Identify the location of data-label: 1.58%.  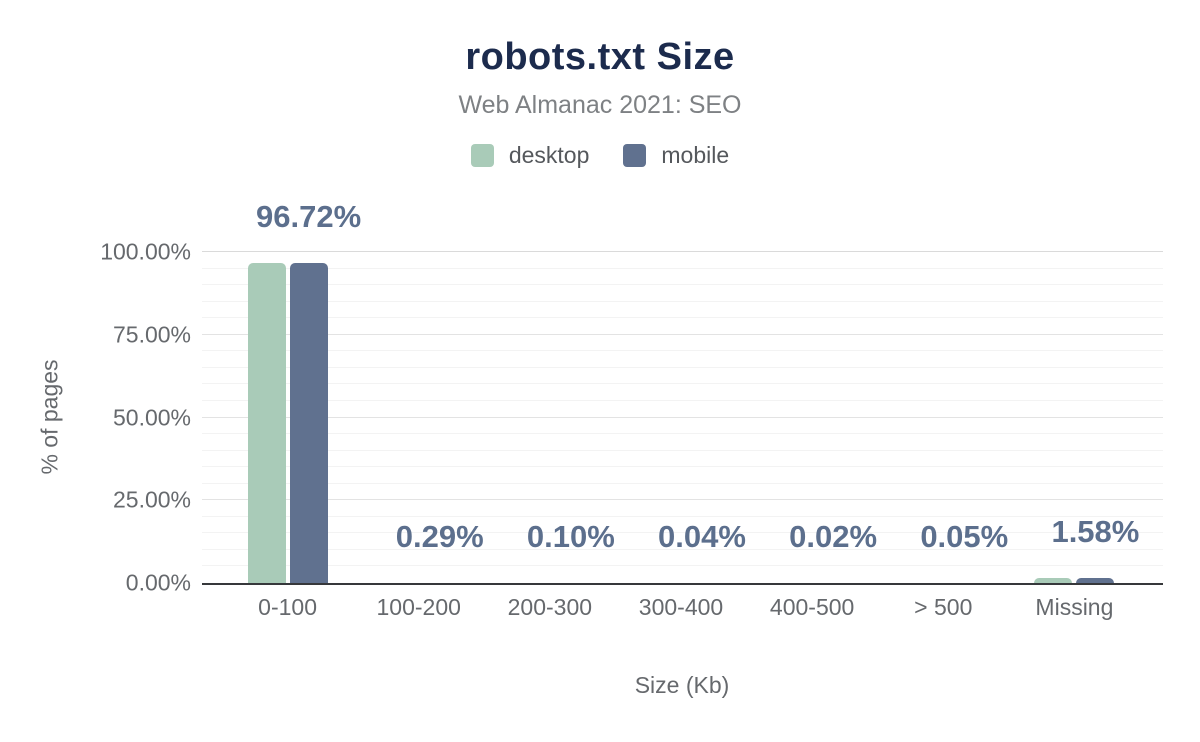
(1095, 531).